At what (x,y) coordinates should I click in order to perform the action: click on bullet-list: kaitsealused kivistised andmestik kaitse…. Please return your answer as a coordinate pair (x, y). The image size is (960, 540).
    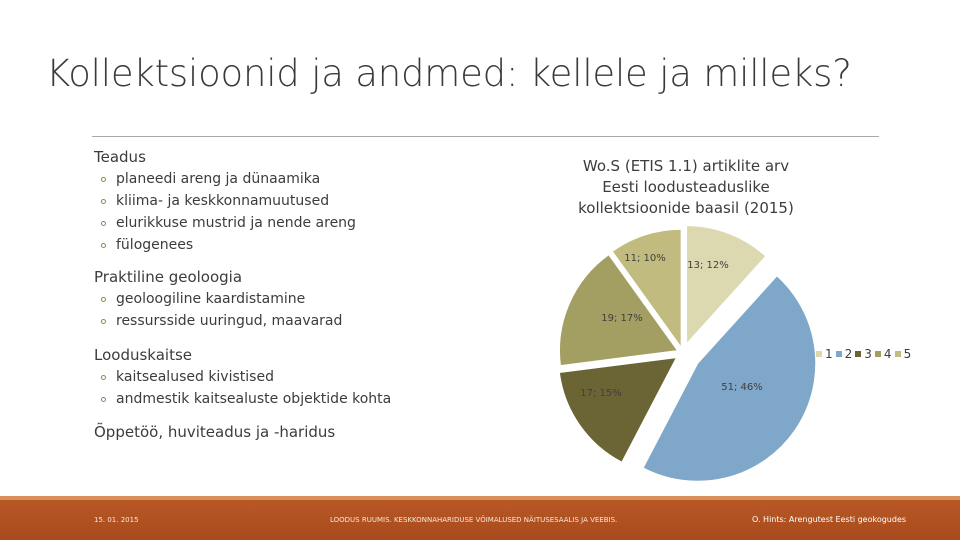
    Looking at the image, I should click on (242, 388).